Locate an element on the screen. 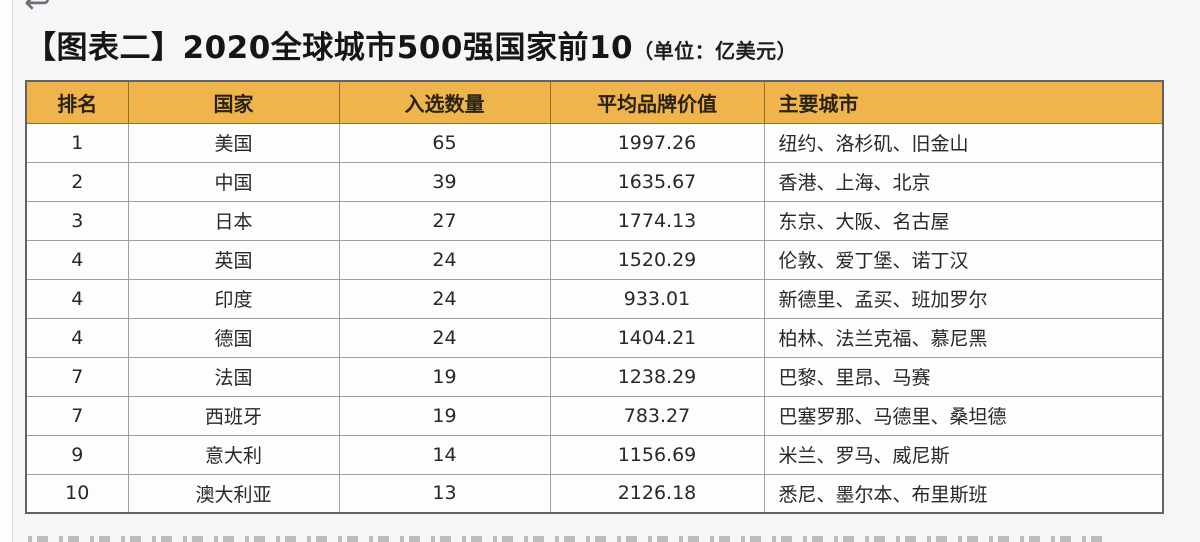 The width and height of the screenshot is (1200, 542). cell-avg-value: 1238.29 is located at coordinates (657, 376).